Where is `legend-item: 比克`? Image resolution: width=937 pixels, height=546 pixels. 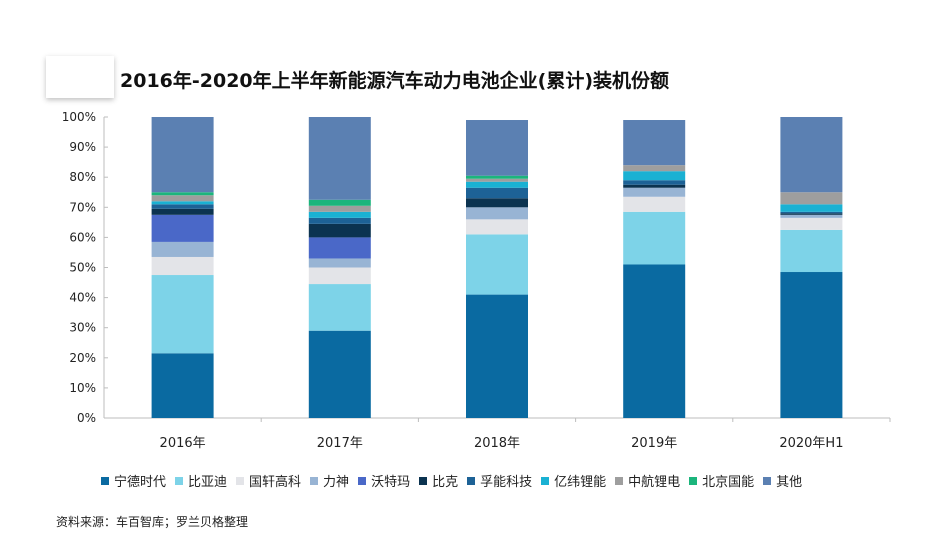 legend-item: 比克 is located at coordinates (438, 480).